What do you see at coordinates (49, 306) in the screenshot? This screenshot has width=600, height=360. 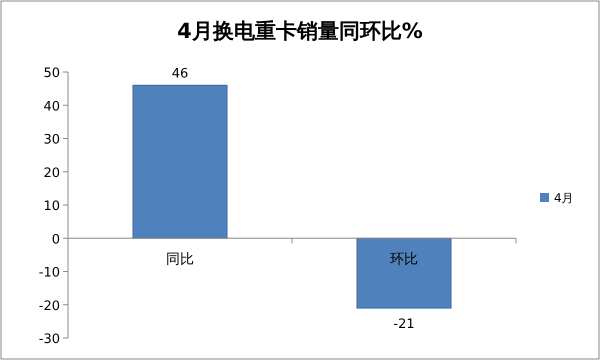 I see `y-tick-label: -20` at bounding box center [49, 306].